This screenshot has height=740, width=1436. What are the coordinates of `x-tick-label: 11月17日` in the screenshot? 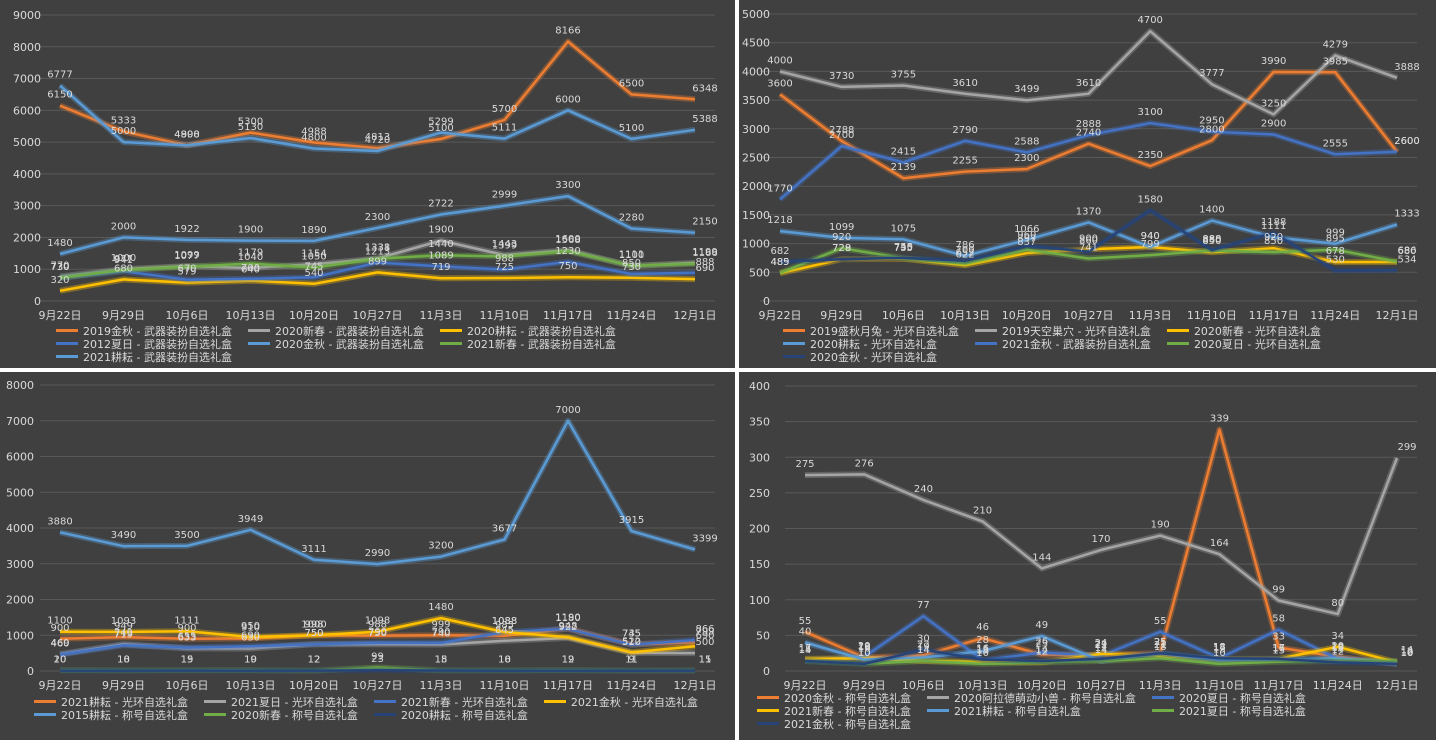 It's located at (1274, 315).